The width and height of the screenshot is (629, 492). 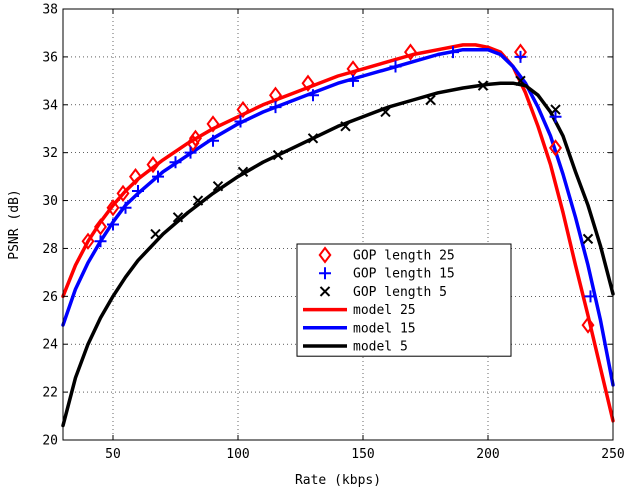 What do you see at coordinates (50, 201) in the screenshot?
I see `y-tick-label: 30` at bounding box center [50, 201].